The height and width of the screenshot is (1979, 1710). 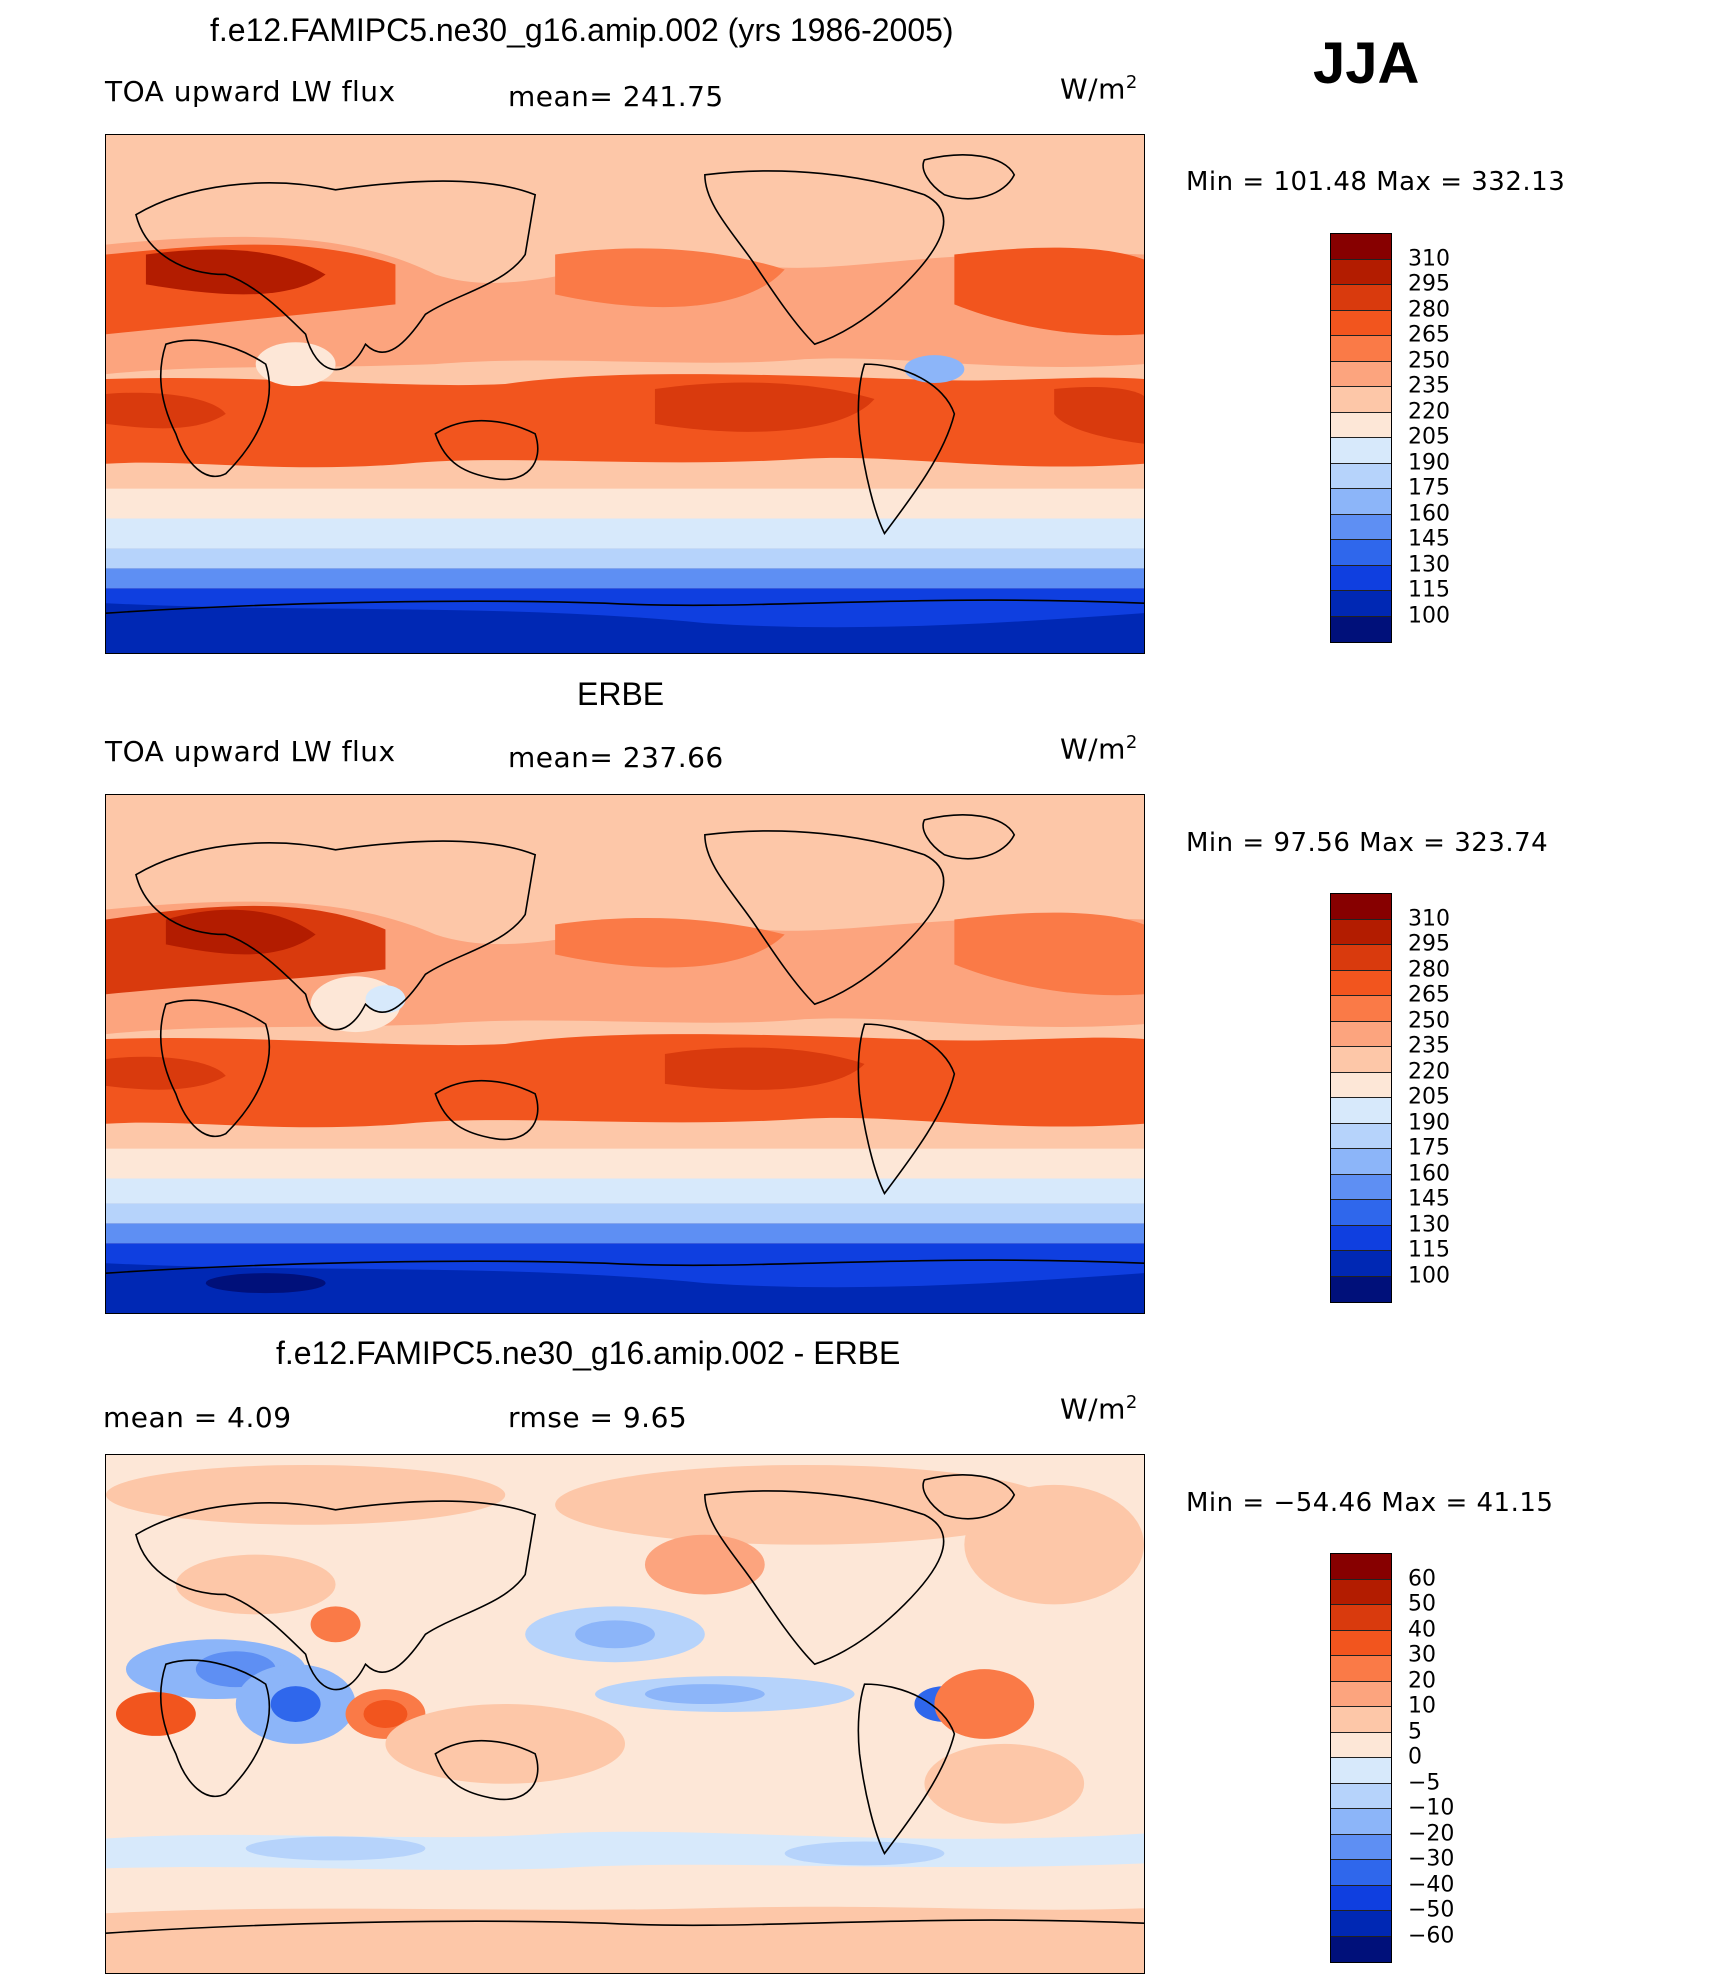 What do you see at coordinates (250, 91) in the screenshot?
I see `panel-1-variable-label: TOA upward LW flux` at bounding box center [250, 91].